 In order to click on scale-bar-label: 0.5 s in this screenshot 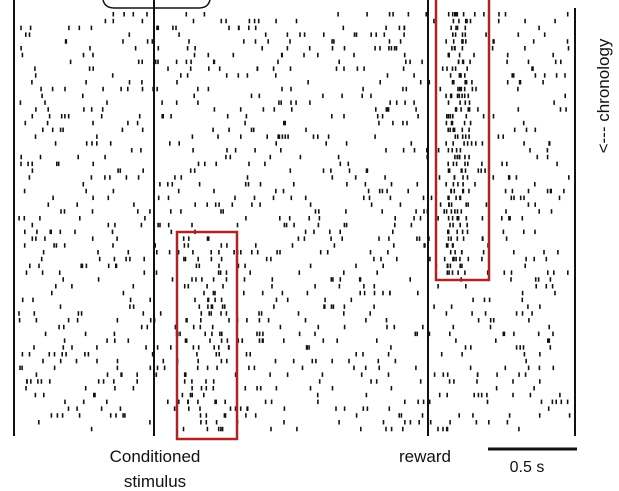, I will do `click(527, 467)`.